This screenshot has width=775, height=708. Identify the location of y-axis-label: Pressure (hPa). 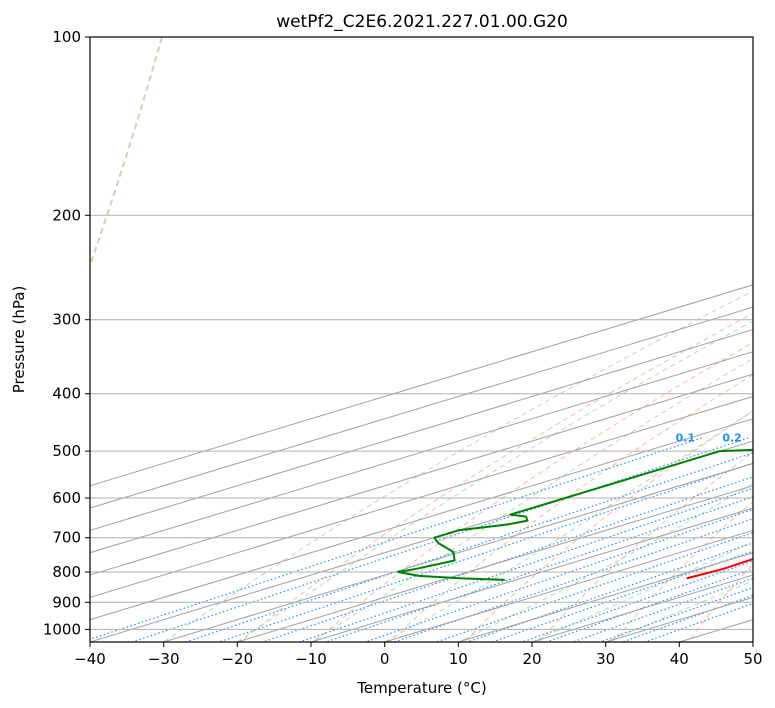
(19, 340).